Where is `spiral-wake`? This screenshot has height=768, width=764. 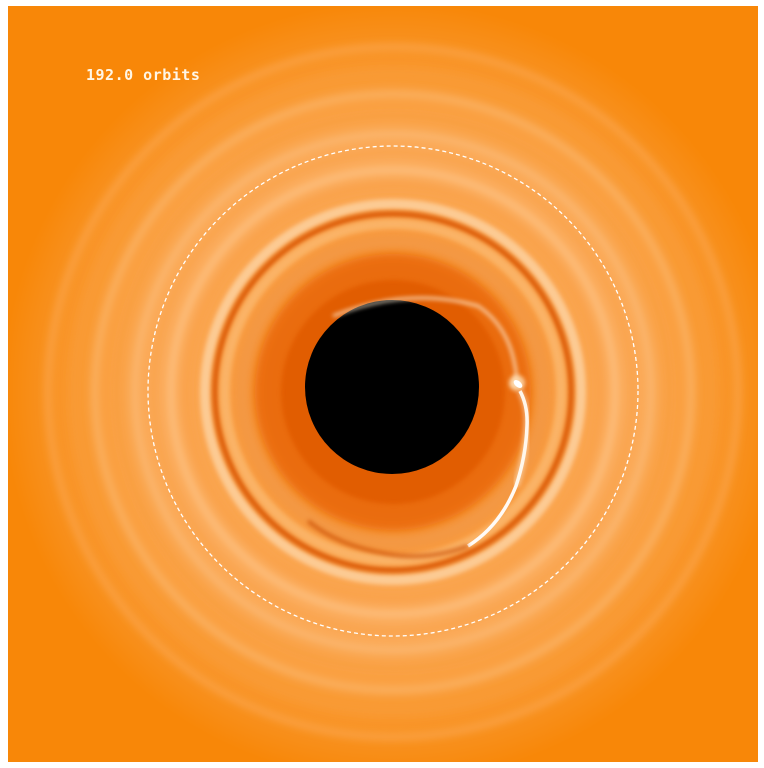
spiral-wake is located at coordinates (418, 427).